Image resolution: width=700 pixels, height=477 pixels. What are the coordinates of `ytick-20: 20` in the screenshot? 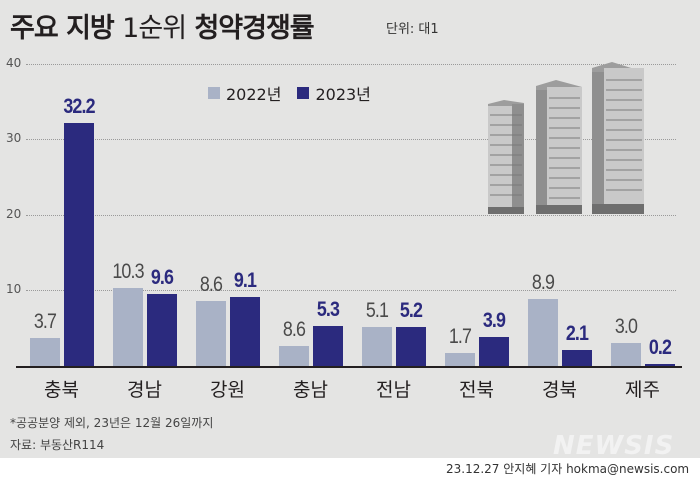 It's located at (14, 214).